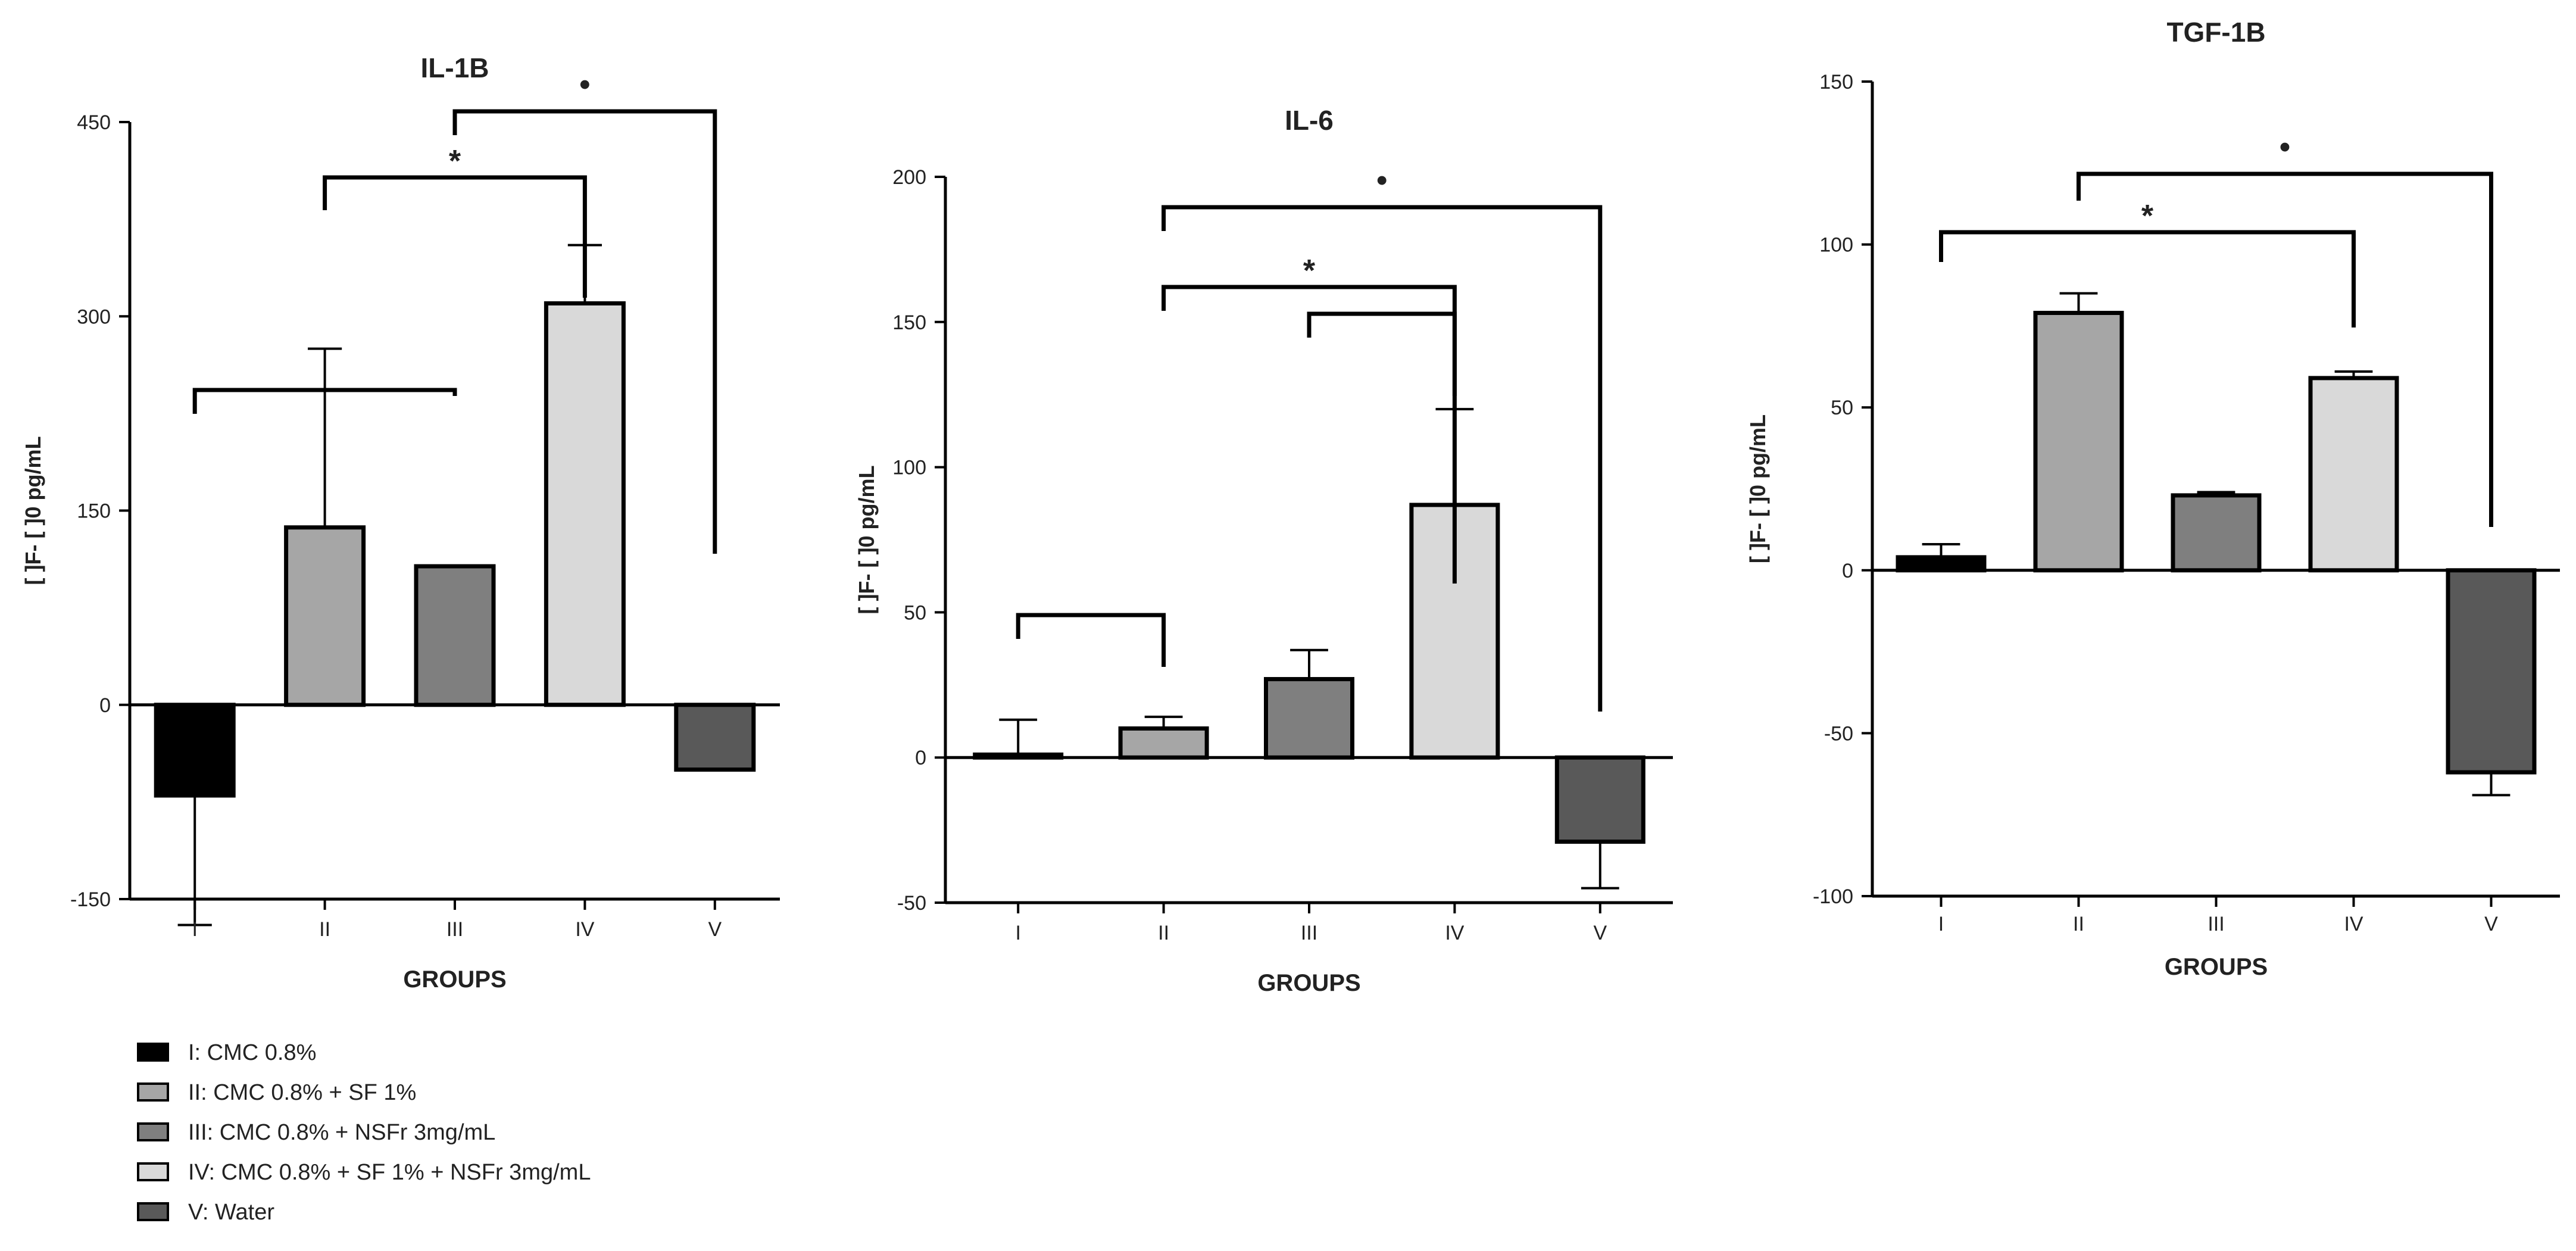 Image resolution: width=2576 pixels, height=1251 pixels. What do you see at coordinates (341, 1132) in the screenshot?
I see `legend-label: III: CMC 0.8% + NSFr 3mg/mL` at bounding box center [341, 1132].